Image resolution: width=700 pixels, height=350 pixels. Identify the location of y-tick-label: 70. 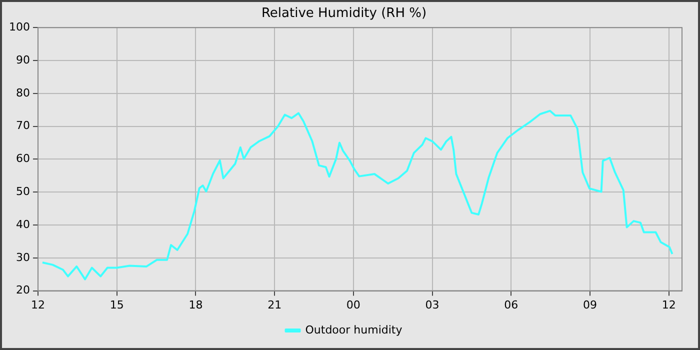
(23, 125).